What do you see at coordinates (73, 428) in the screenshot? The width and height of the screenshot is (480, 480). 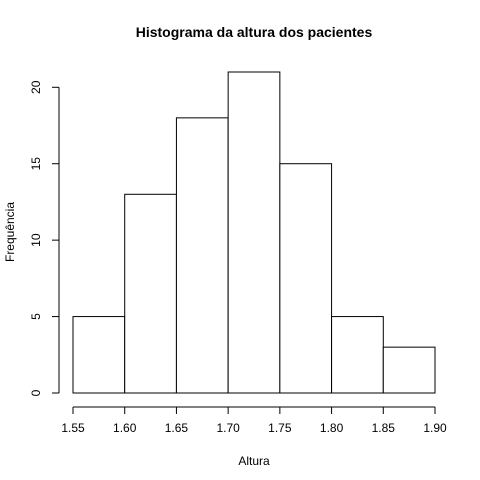 I see `x-tick-label: 1.55` at bounding box center [73, 428].